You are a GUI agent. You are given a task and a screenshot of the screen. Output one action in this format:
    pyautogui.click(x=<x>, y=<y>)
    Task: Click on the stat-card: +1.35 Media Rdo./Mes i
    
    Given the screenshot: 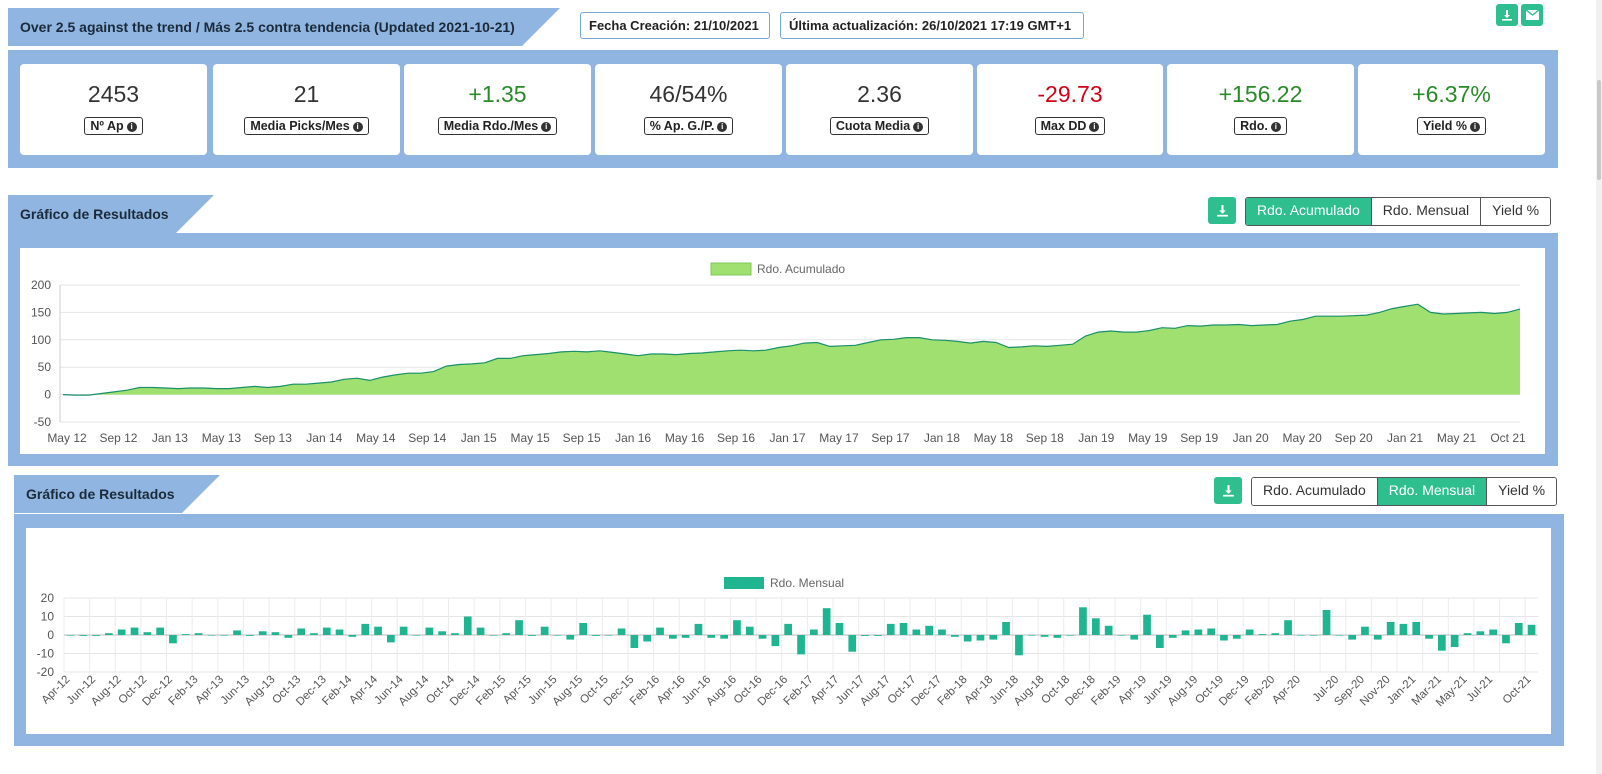 What is the action you would take?
    pyautogui.click(x=497, y=109)
    